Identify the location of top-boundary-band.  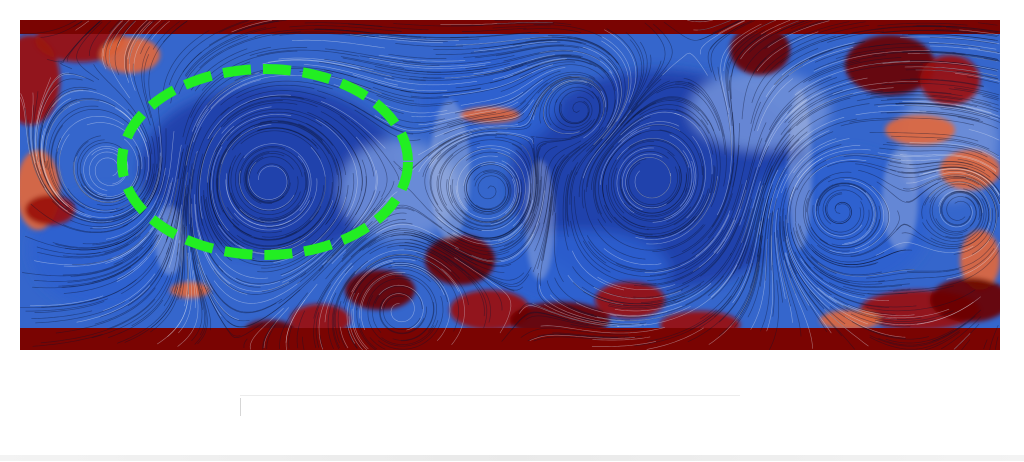
(510, 27).